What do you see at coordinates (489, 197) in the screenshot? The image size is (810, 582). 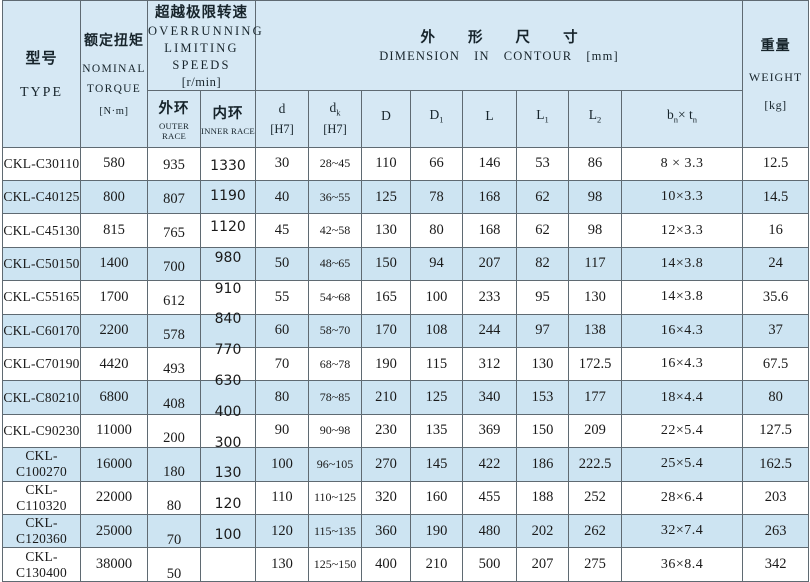 I see `cell-L: 168` at bounding box center [489, 197].